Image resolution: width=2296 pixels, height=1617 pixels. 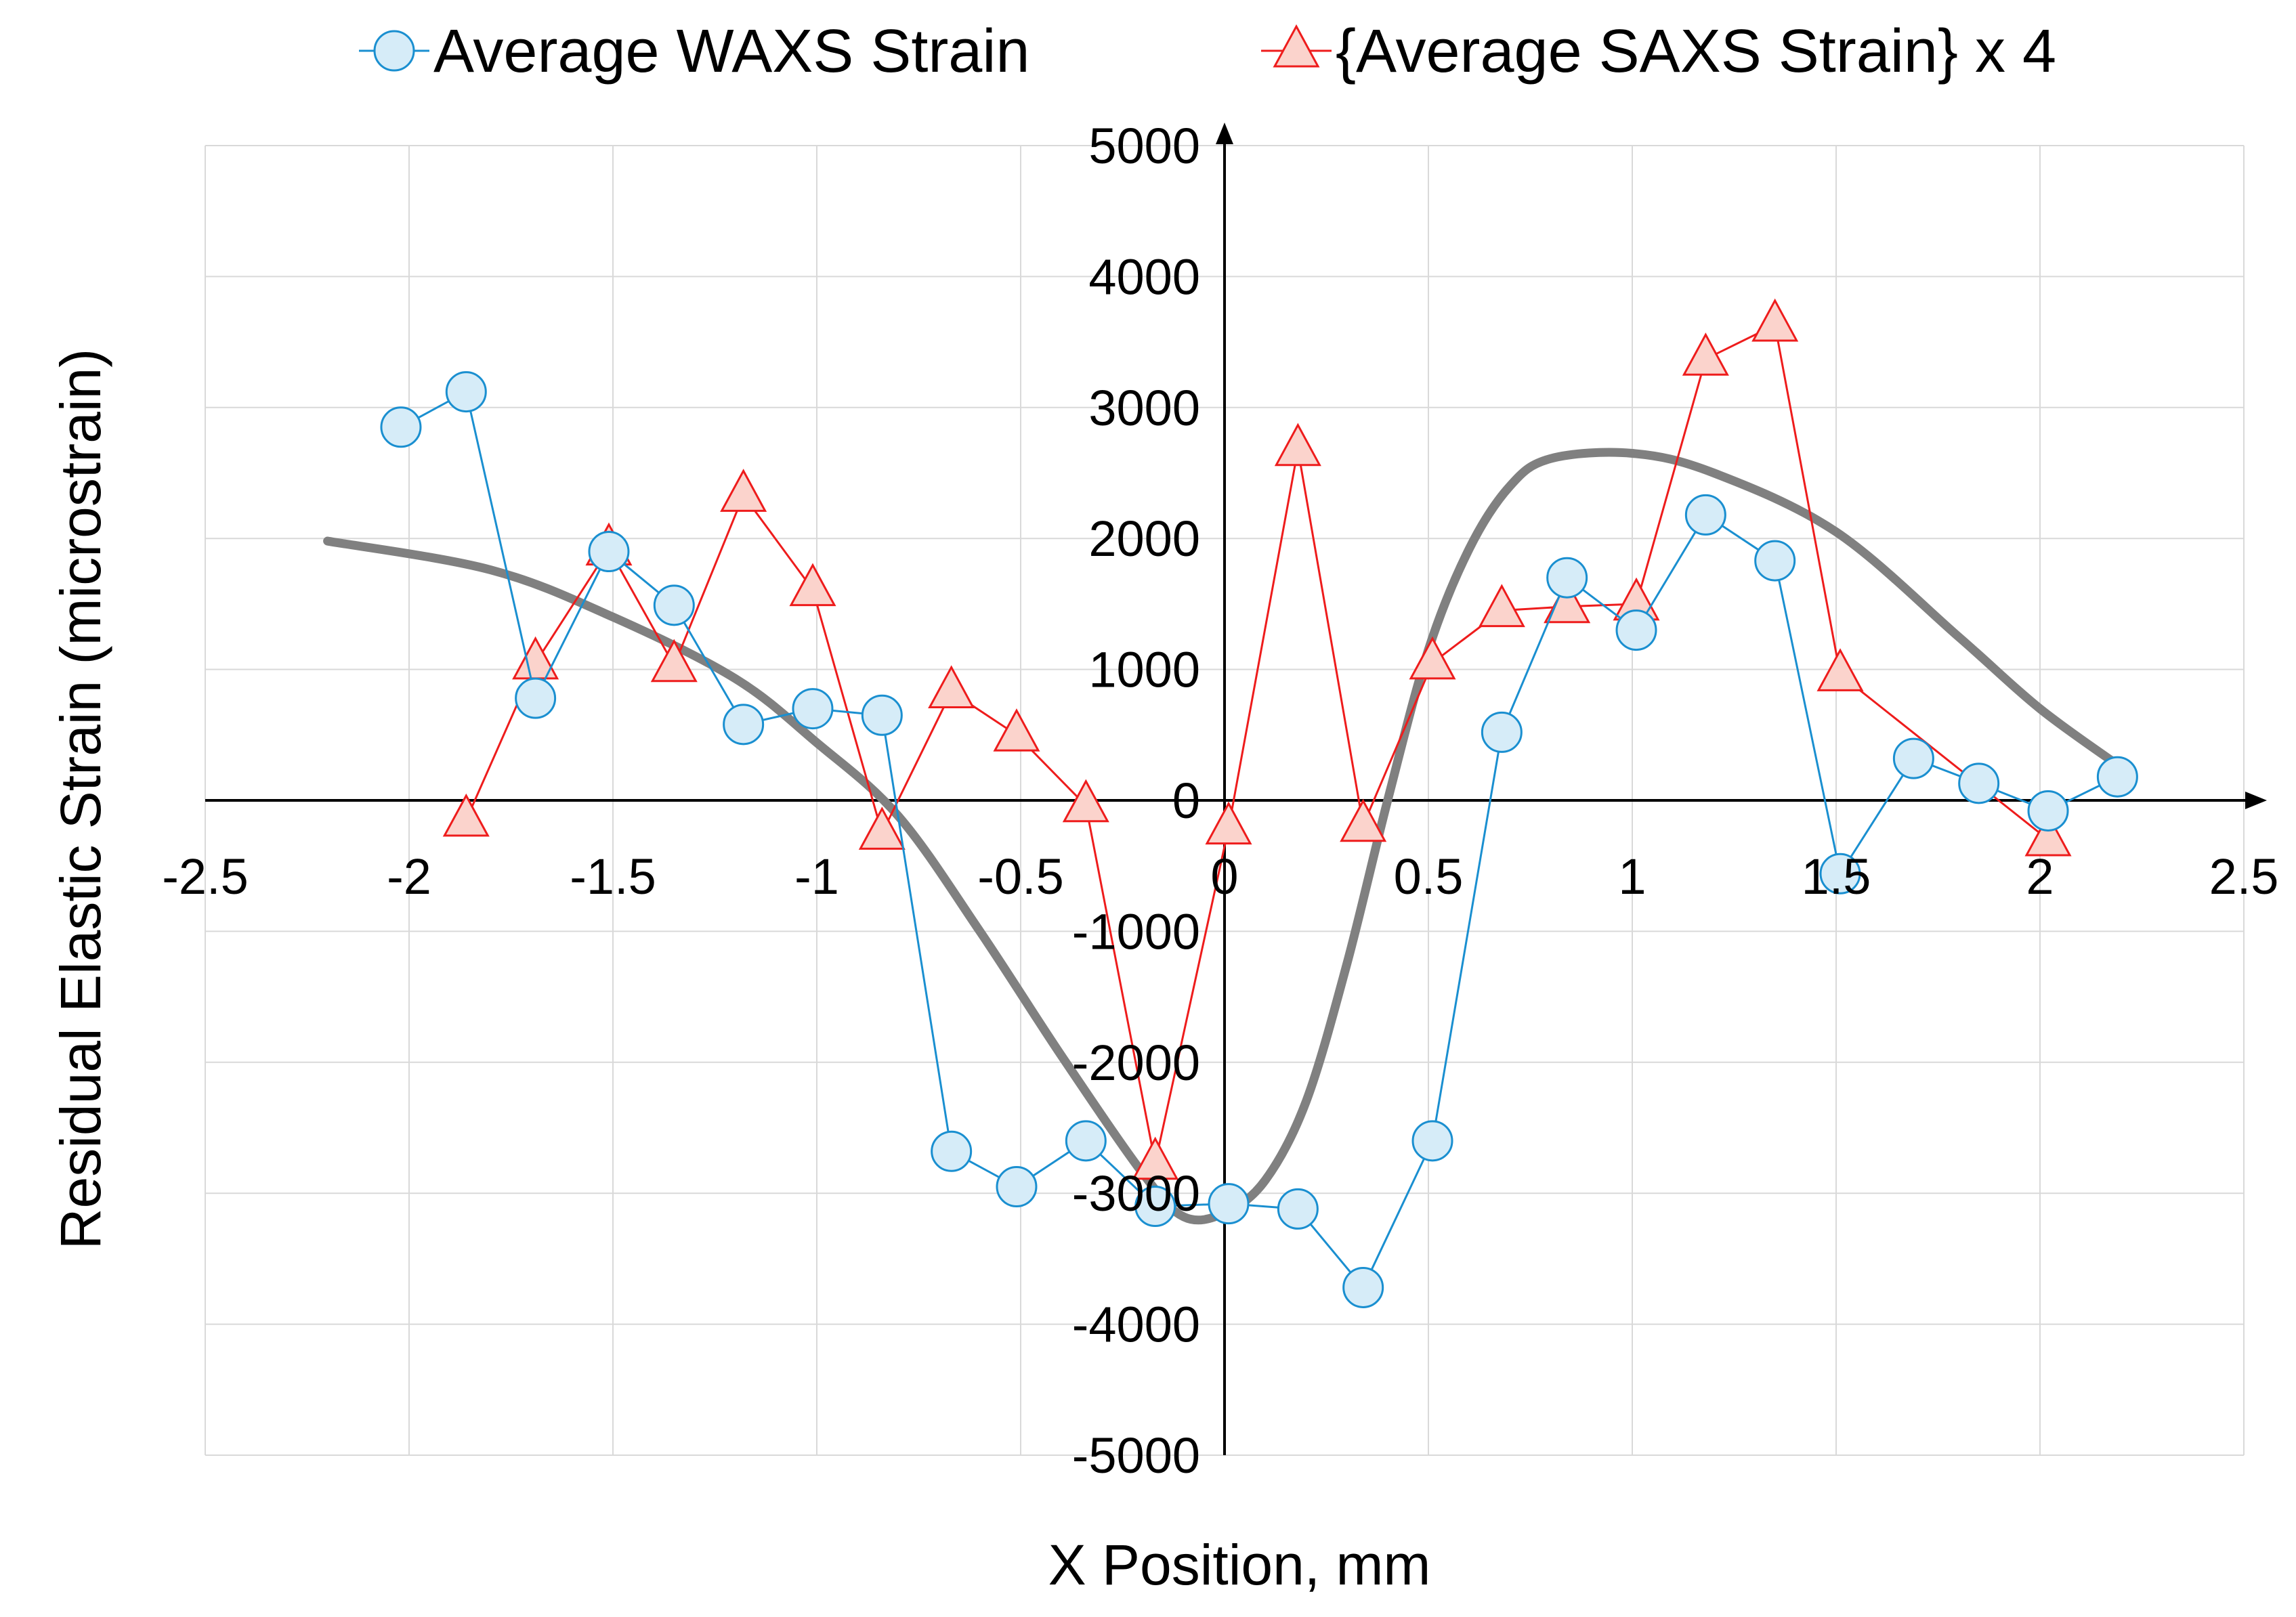 I want to click on x-tick-label: -0.5, so click(x=1020, y=876).